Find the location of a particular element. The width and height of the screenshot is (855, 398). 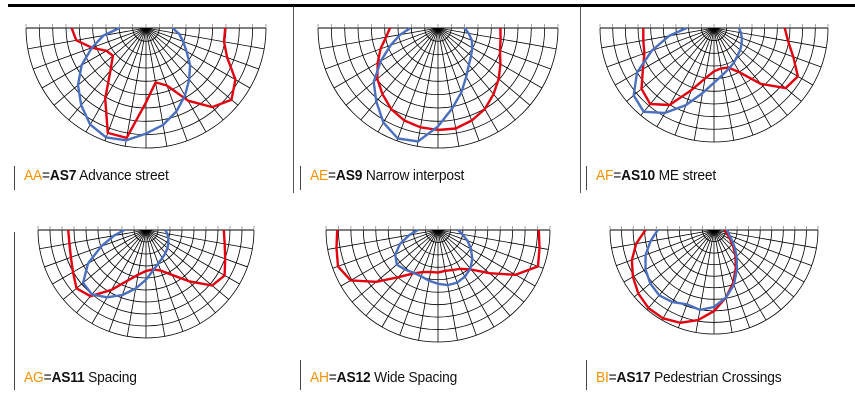

polar-diagram-ag is located at coordinates (146, 282).